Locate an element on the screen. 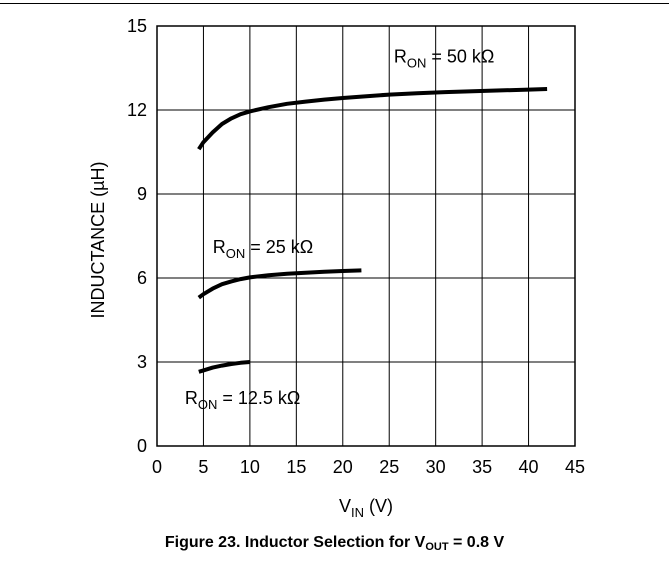 This screenshot has width=669, height=571. y-axis-label: INDUCTANCE (µH) is located at coordinates (98, 239).